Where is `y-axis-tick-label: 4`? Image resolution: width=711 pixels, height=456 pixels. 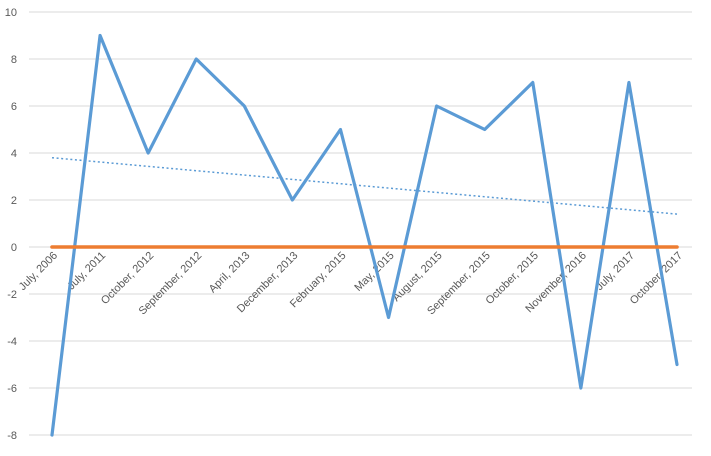
y-axis-tick-label: 4 is located at coordinates (14, 154).